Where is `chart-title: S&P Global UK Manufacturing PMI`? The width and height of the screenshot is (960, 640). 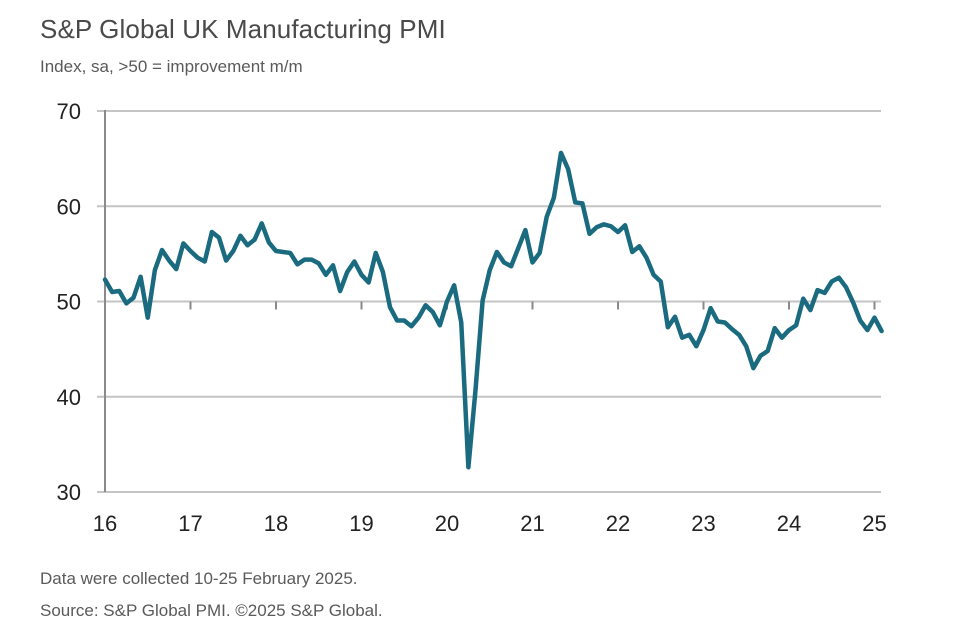 chart-title: S&P Global UK Manufacturing PMI is located at coordinates (243, 29).